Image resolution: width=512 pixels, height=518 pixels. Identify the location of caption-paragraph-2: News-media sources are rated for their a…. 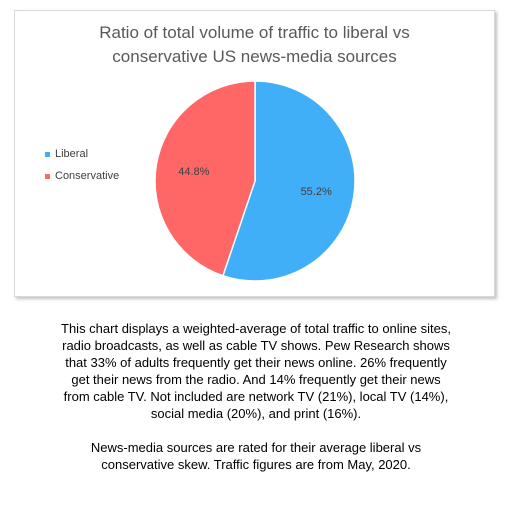
(256, 456).